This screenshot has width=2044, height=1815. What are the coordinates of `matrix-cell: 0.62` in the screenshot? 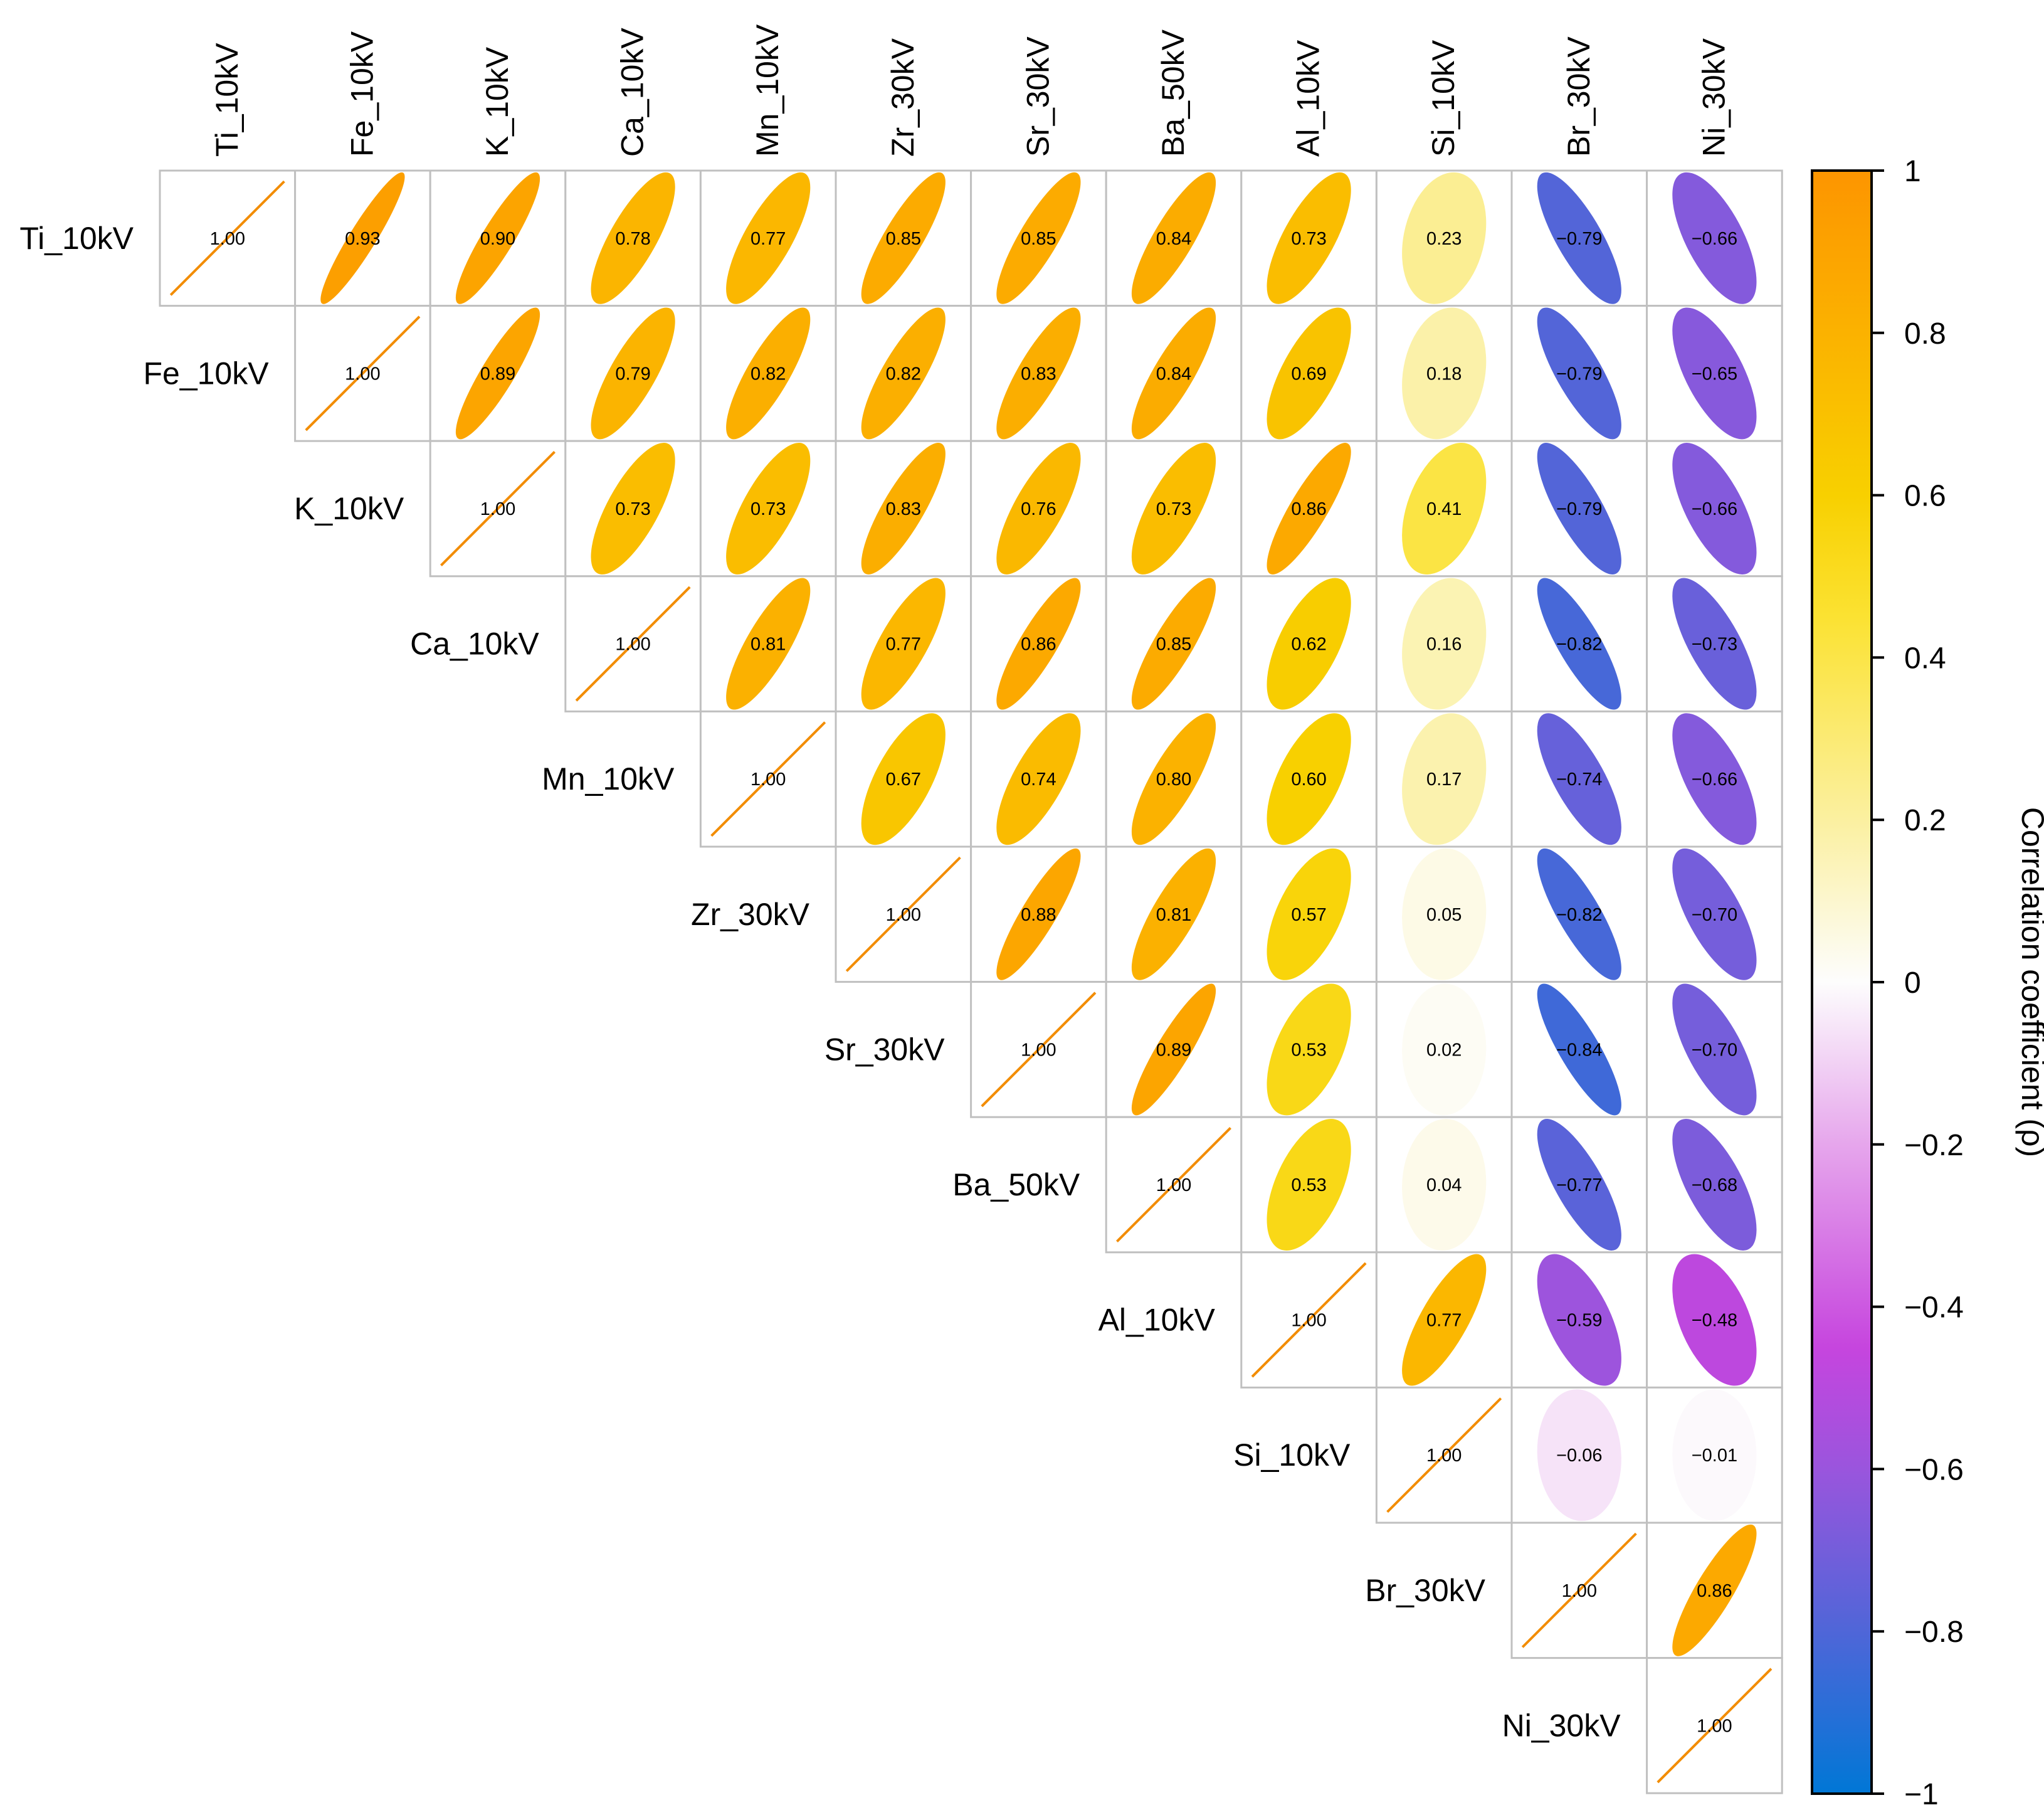 It's located at (1309, 643).